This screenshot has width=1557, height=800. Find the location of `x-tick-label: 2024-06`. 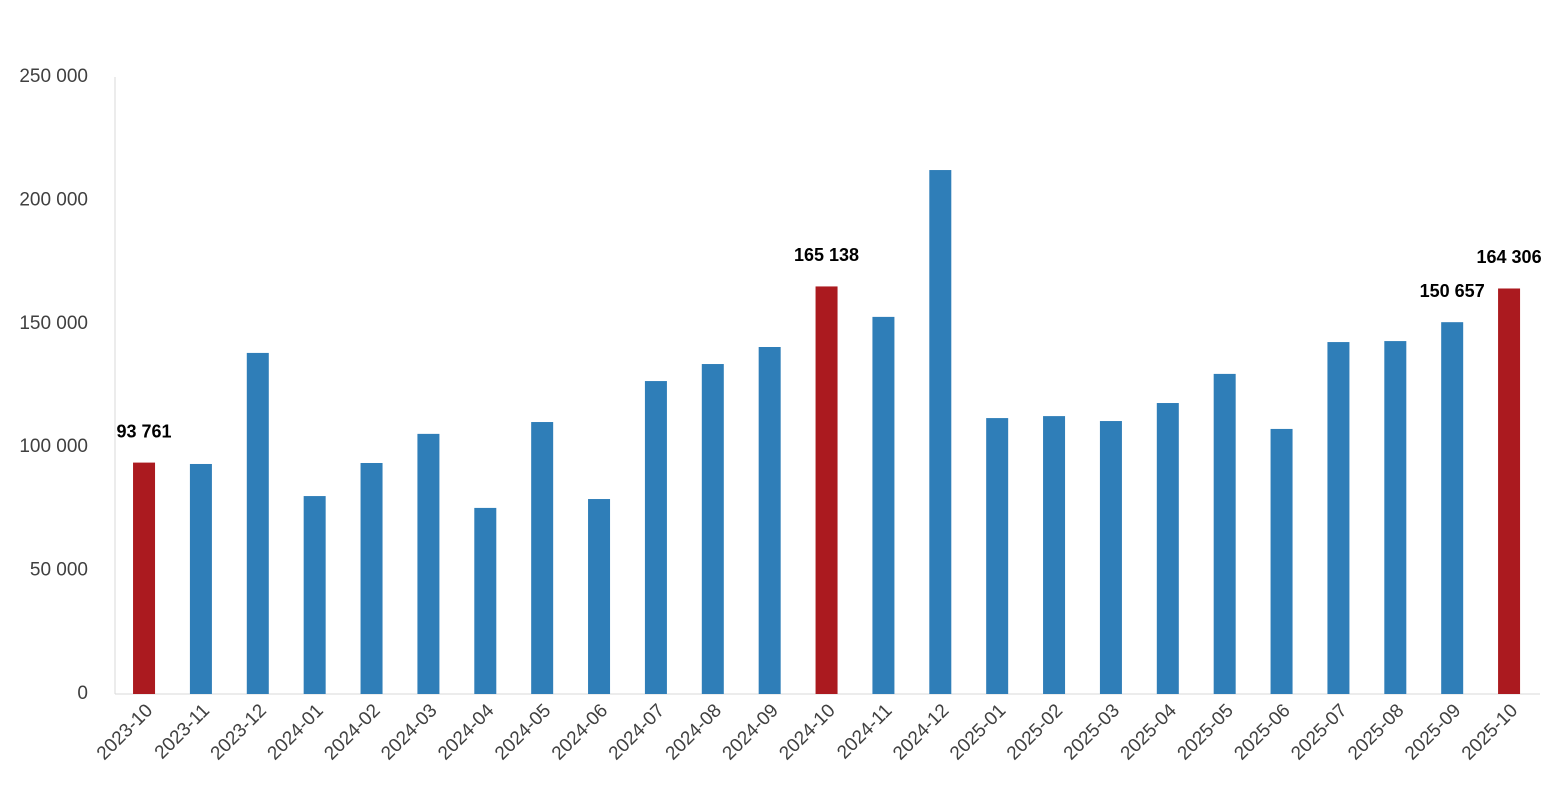

x-tick-label: 2024-06 is located at coordinates (580, 732).